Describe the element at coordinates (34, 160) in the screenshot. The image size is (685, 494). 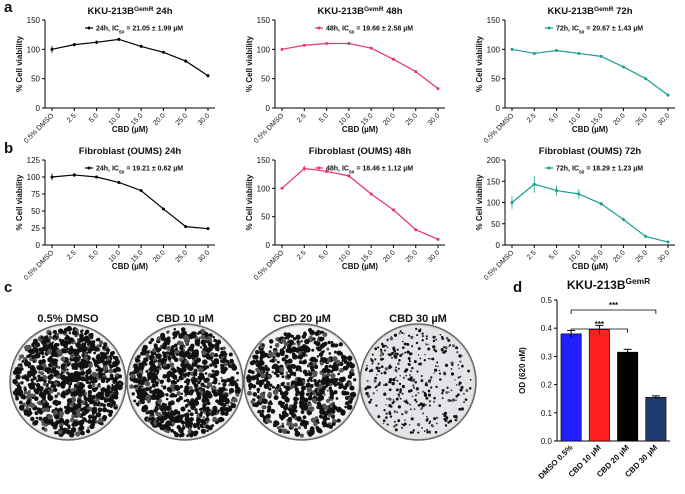
I see `y-tick-label: 125` at that location.